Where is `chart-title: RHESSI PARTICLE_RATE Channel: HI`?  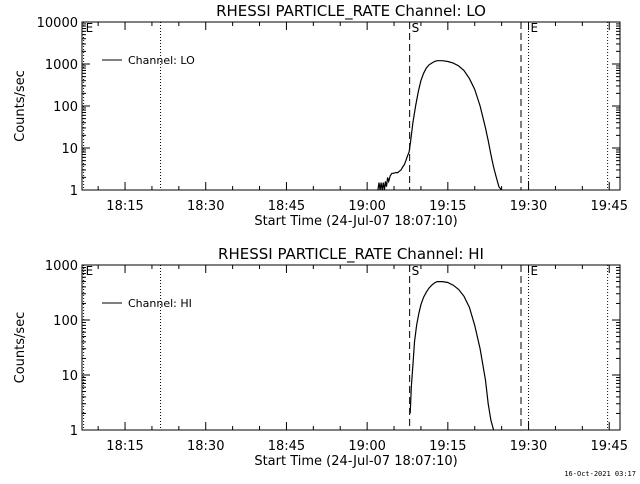
chart-title: RHESSI PARTICLE_RATE Channel: HI is located at coordinates (351, 254).